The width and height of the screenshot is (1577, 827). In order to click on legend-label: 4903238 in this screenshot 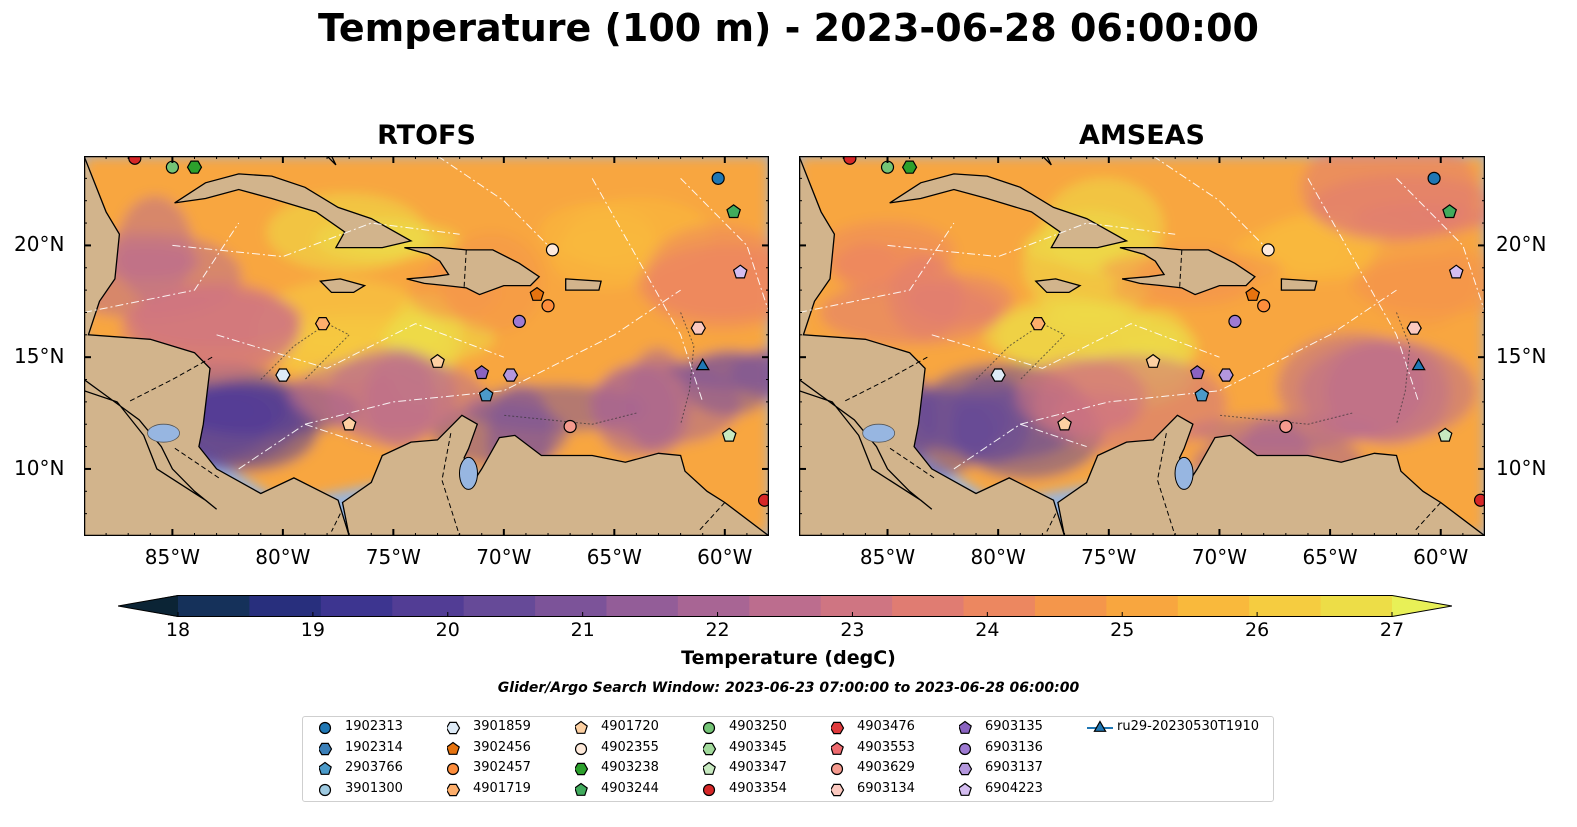, I will do `click(630, 767)`.